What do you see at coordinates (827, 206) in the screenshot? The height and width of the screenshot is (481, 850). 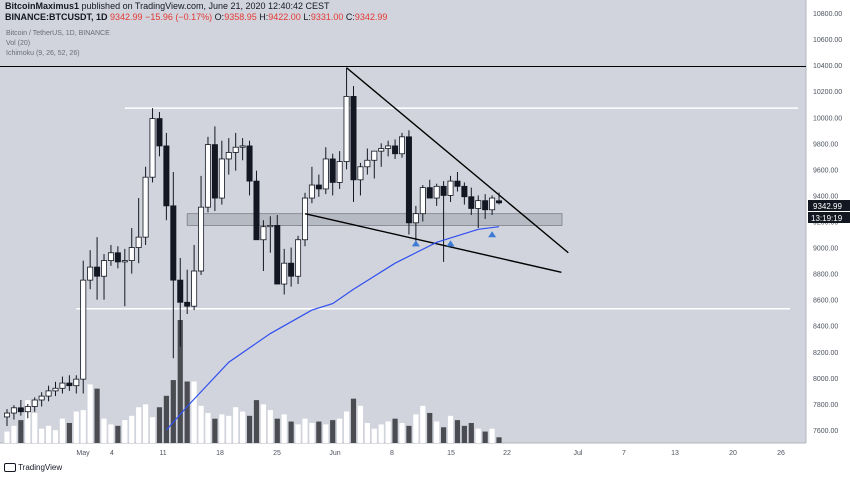 I see `price-badge-label: 9342.99` at bounding box center [827, 206].